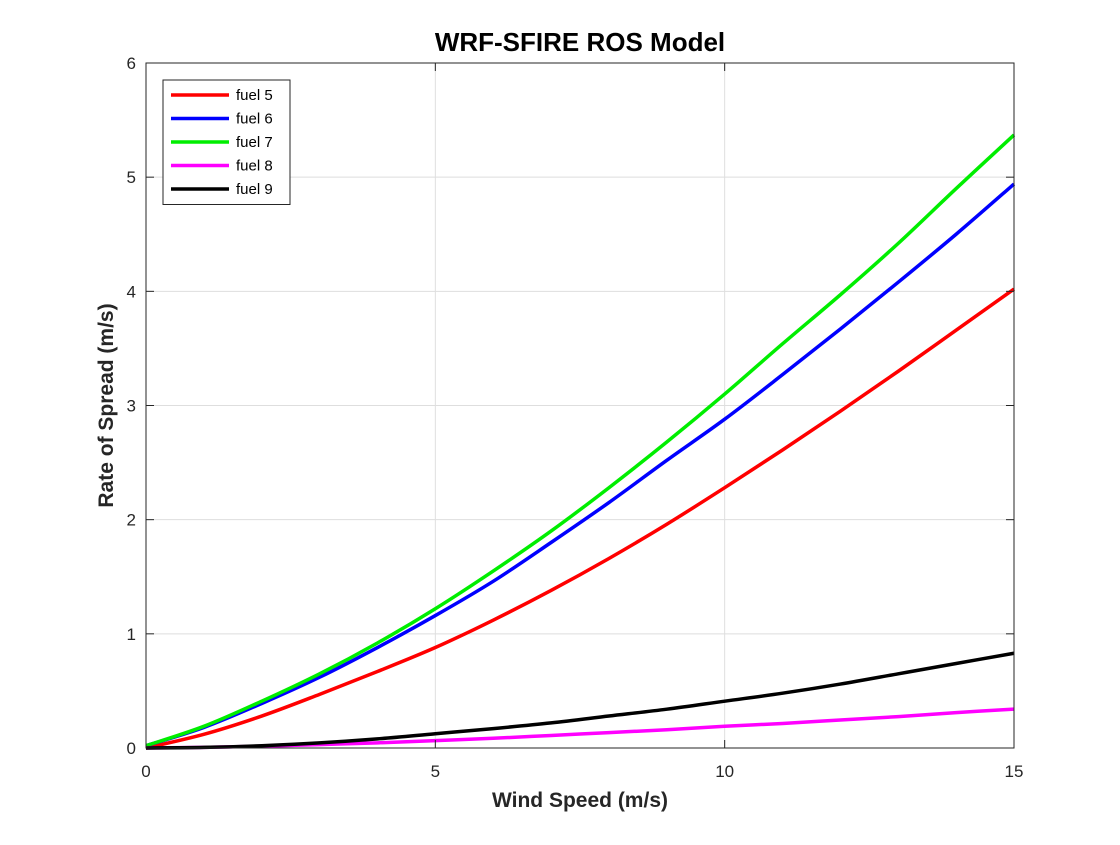 This screenshot has height=845, width=1120. I want to click on legend-items: fuel 5 fuel 6 fuel 7 fuel 8 fuel 9, so click(222, 142).